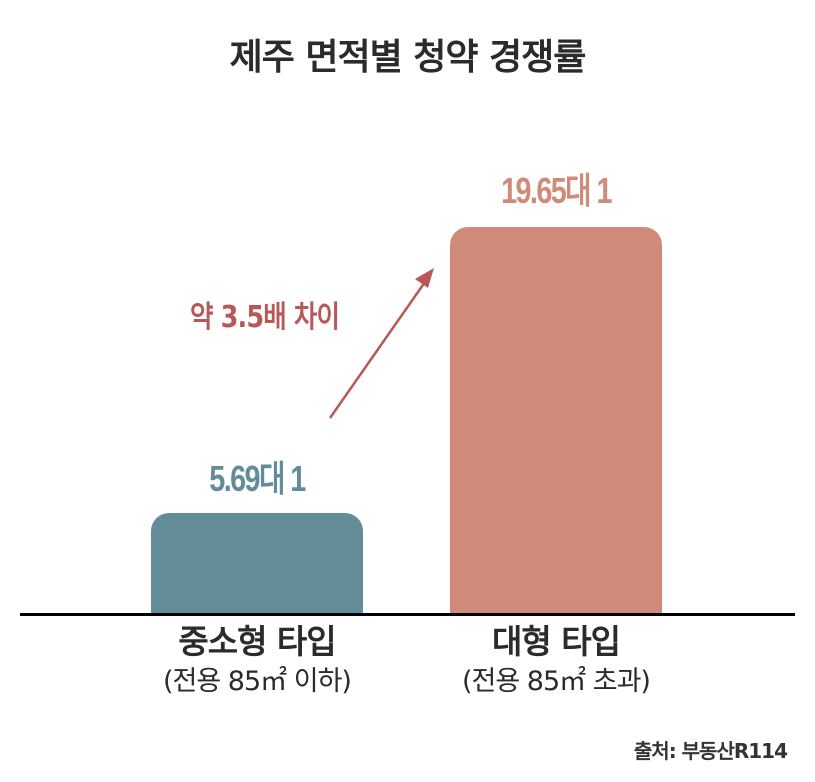  Describe the element at coordinates (257, 681) in the screenshot. I see `category-subtitle: (전용 85㎡ 이하)` at that location.